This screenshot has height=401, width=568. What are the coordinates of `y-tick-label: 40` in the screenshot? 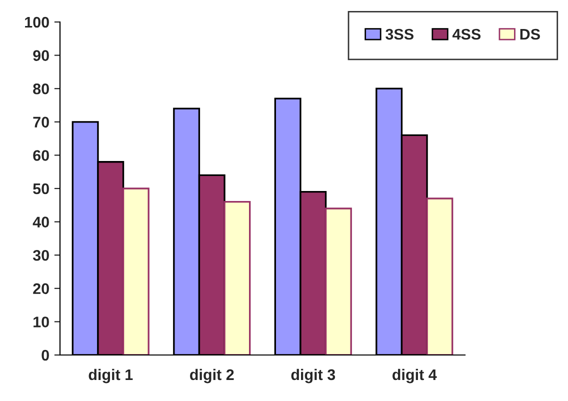 It's located at (40, 222).